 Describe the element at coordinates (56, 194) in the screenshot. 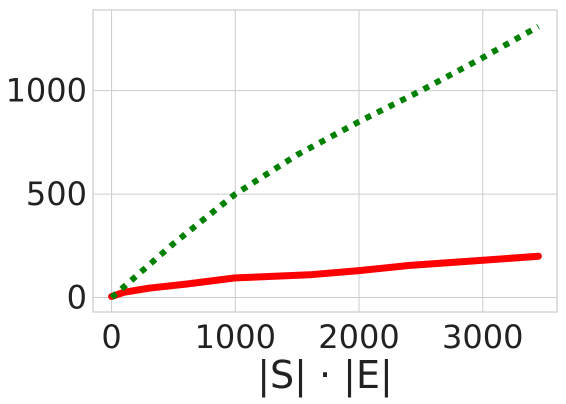

I see `y-tick-label: 500` at that location.